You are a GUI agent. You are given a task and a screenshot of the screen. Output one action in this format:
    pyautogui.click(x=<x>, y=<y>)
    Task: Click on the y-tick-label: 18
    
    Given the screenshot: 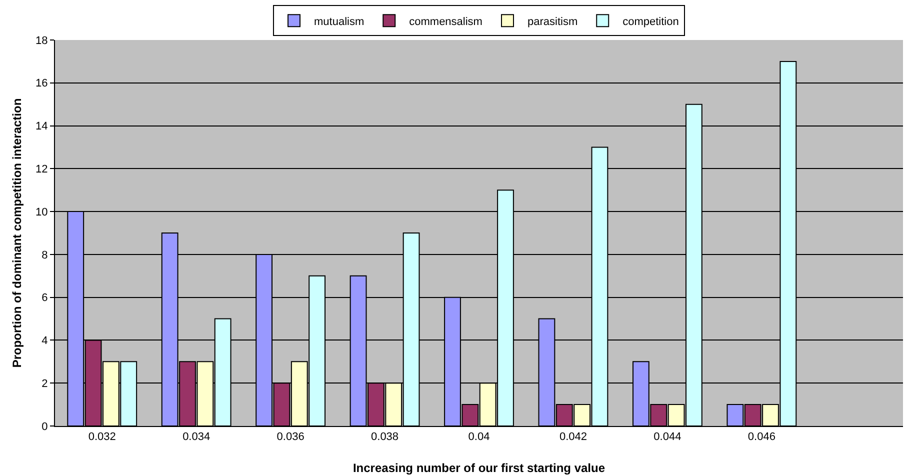 What is the action you would take?
    pyautogui.click(x=42, y=40)
    